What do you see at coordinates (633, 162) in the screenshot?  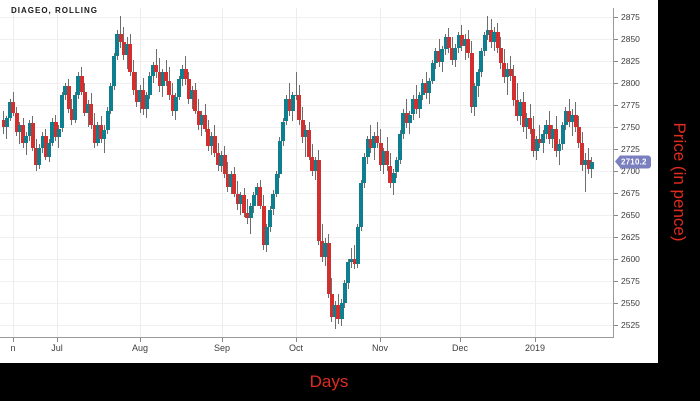 I see `current-price-badge: 2710.2` at bounding box center [633, 162].